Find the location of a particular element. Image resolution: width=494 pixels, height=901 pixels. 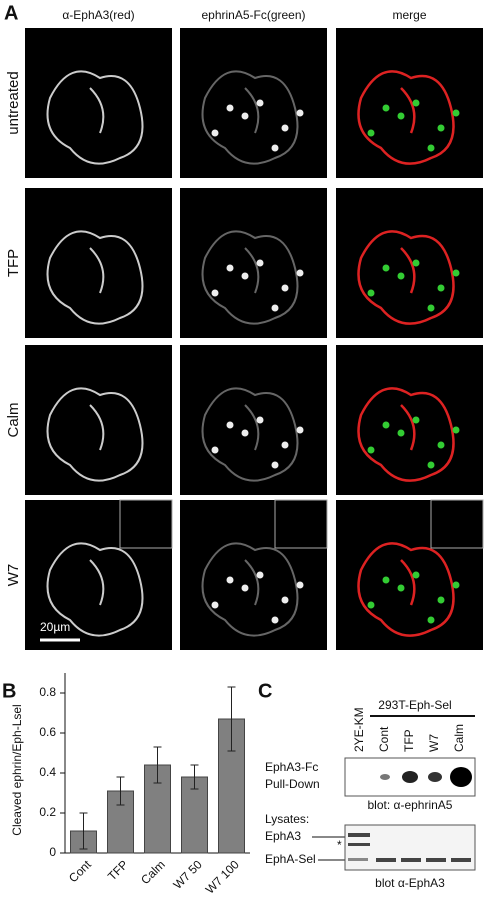

lane-label: TFP is located at coordinates (409, 740).